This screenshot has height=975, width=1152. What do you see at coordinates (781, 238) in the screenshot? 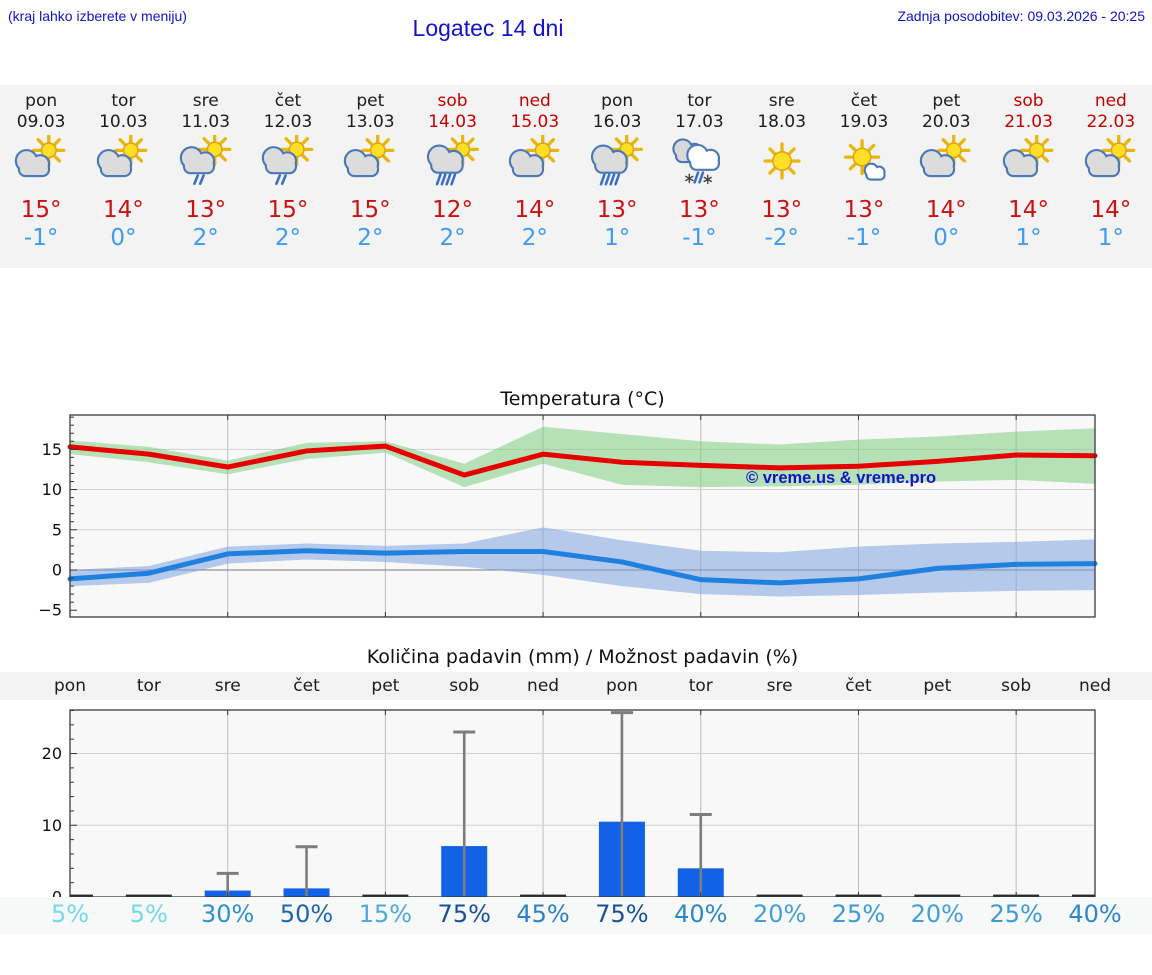
I see `temp-min: -2°` at bounding box center [781, 238].